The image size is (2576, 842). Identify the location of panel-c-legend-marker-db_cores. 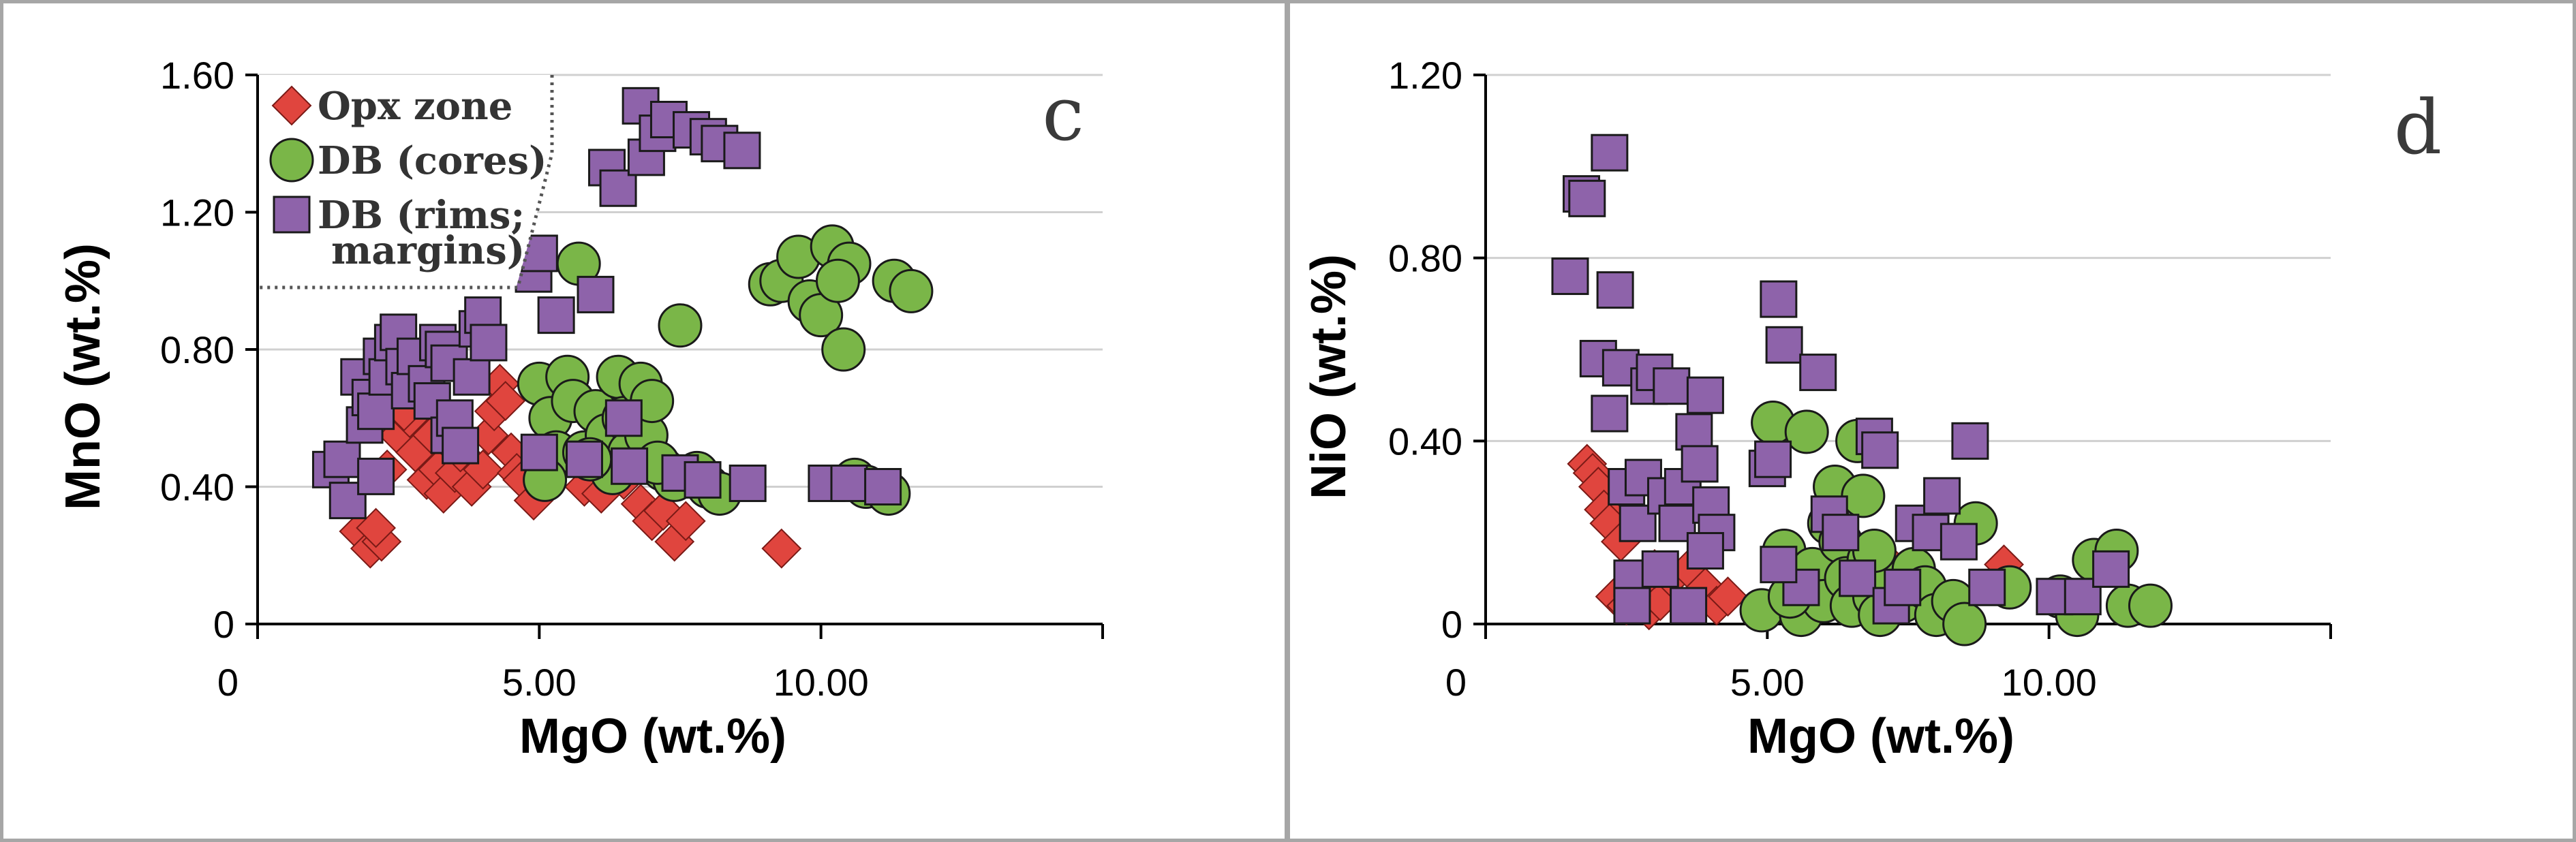
(291, 160).